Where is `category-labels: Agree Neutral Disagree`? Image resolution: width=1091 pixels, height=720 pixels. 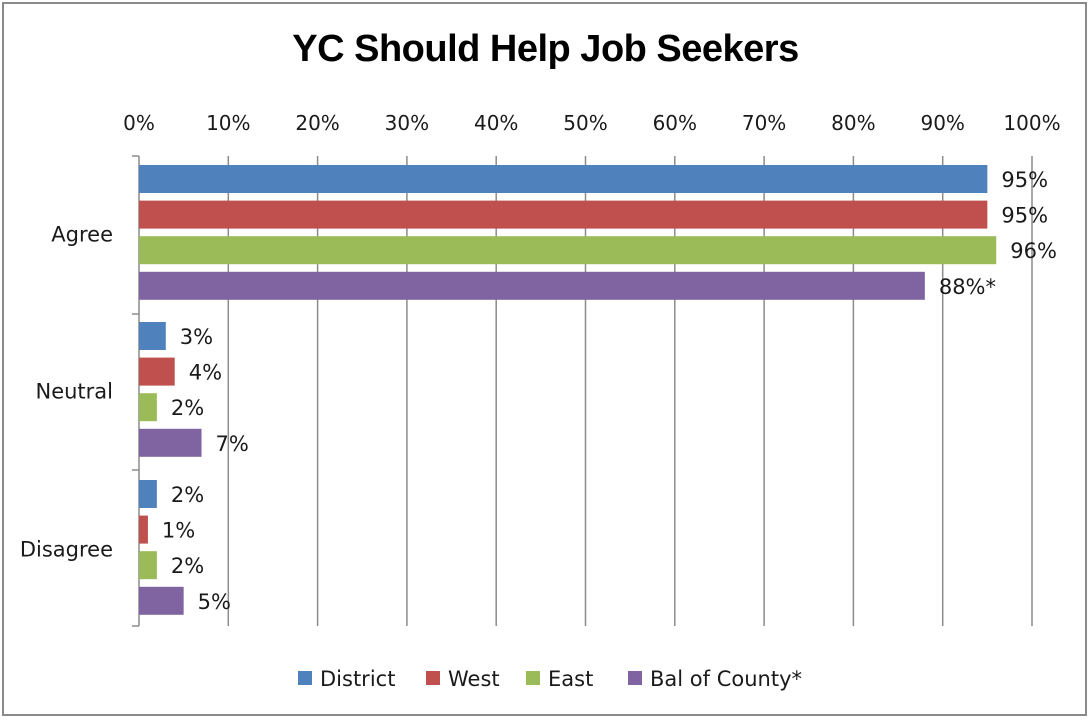
category-labels: Agree Neutral Disagree is located at coordinates (66, 391).